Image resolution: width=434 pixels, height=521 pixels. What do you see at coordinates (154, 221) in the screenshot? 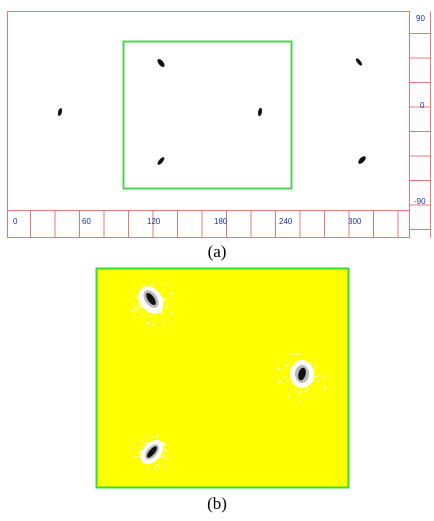
I see `x-tick-label: 120` at bounding box center [154, 221].